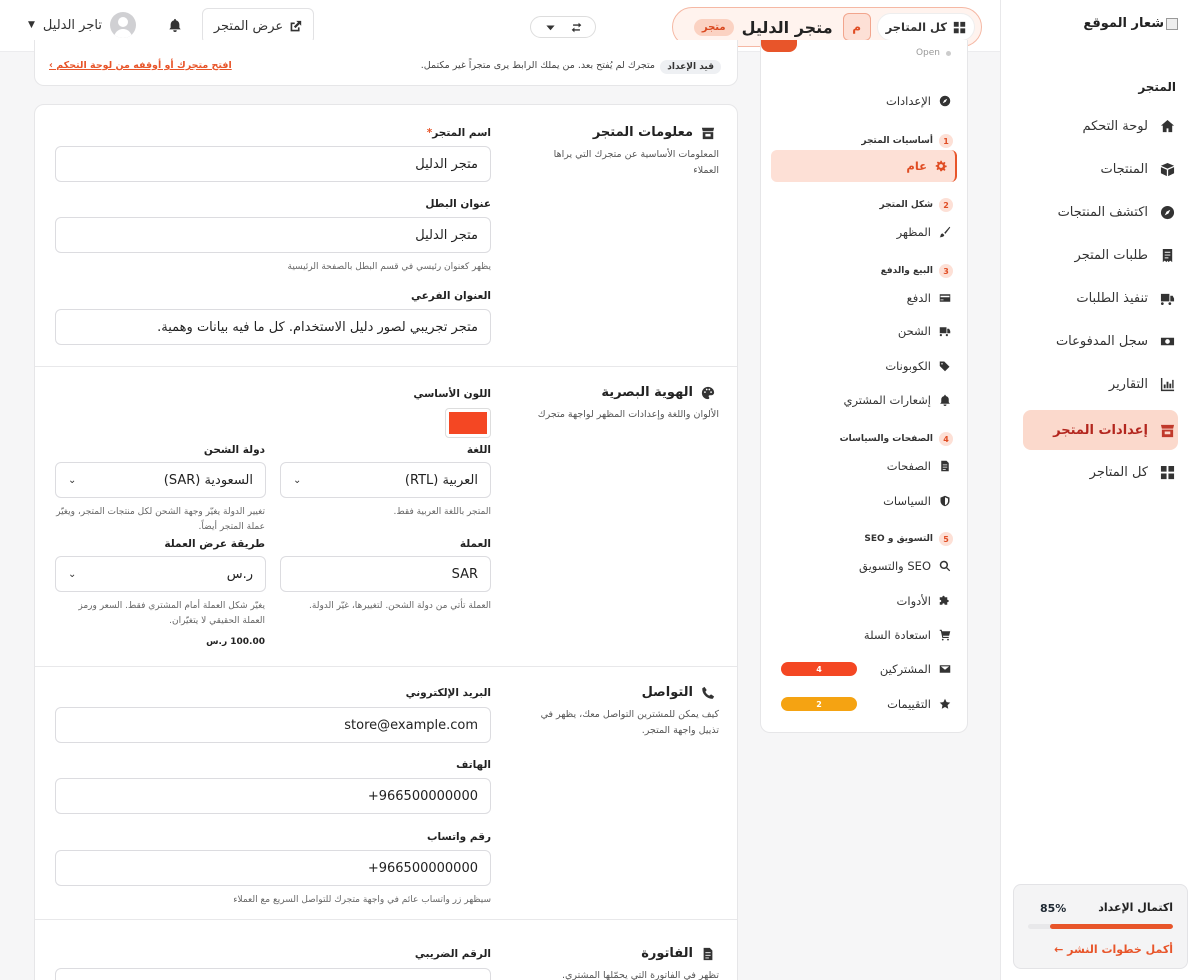 Image resolution: width=1200 pixels, height=980 pixels. What do you see at coordinates (1111, 255) in the screenshot?
I see `sidebar-item-label: طلبات المتجر` at bounding box center [1111, 255].